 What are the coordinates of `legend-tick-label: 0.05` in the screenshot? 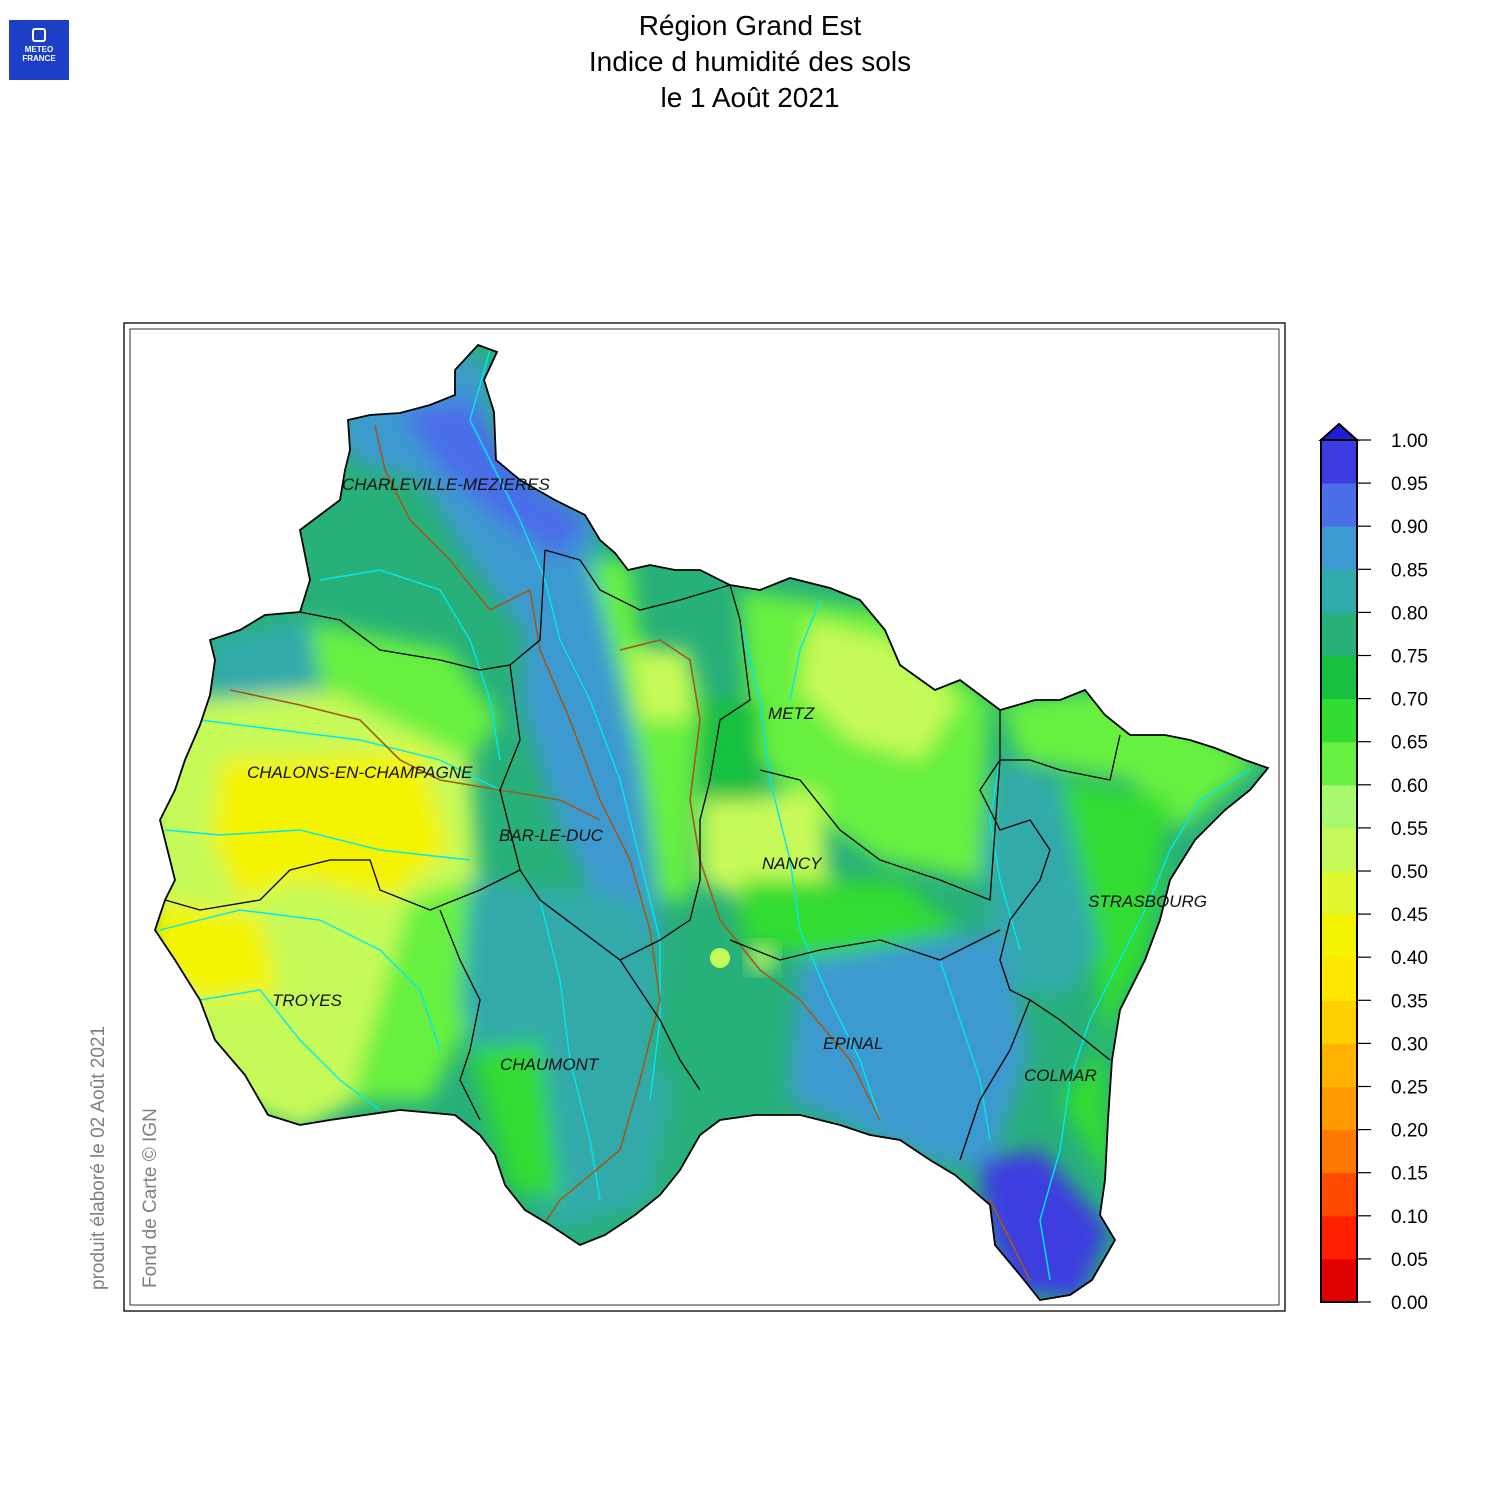 It's located at (1409, 1260).